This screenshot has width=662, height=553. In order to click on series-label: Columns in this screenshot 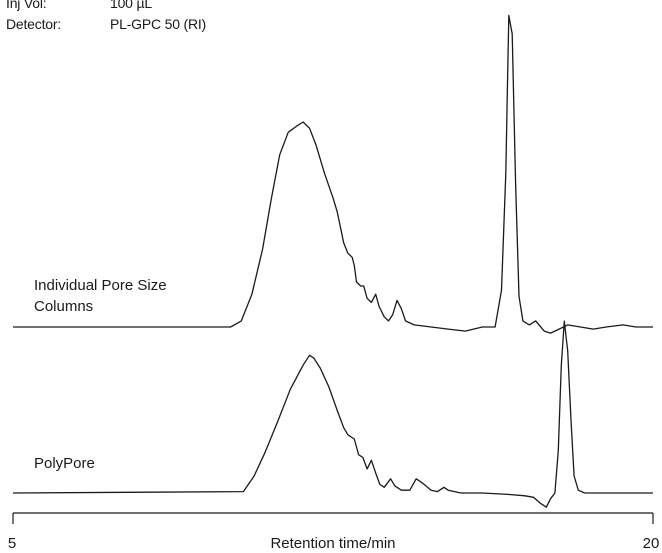, I will do `click(63, 306)`.